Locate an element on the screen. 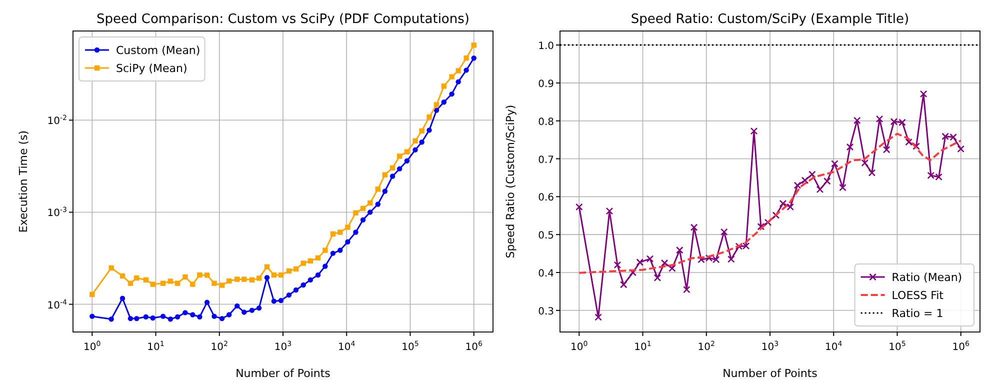 Image resolution: width=989 pixels, height=390 pixels. legend-label: Custom (Mean) is located at coordinates (158, 50).